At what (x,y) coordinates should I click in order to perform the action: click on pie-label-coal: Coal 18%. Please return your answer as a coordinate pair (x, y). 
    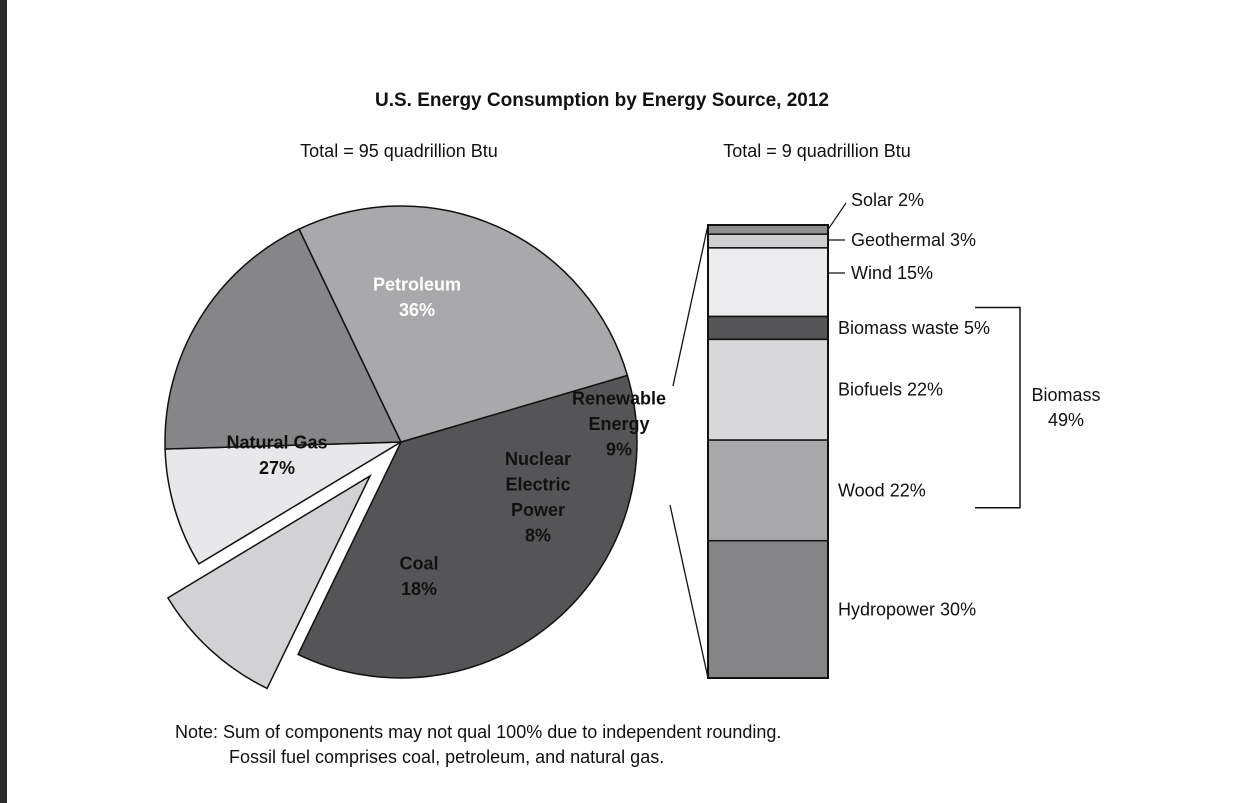
    Looking at the image, I should click on (418, 576).